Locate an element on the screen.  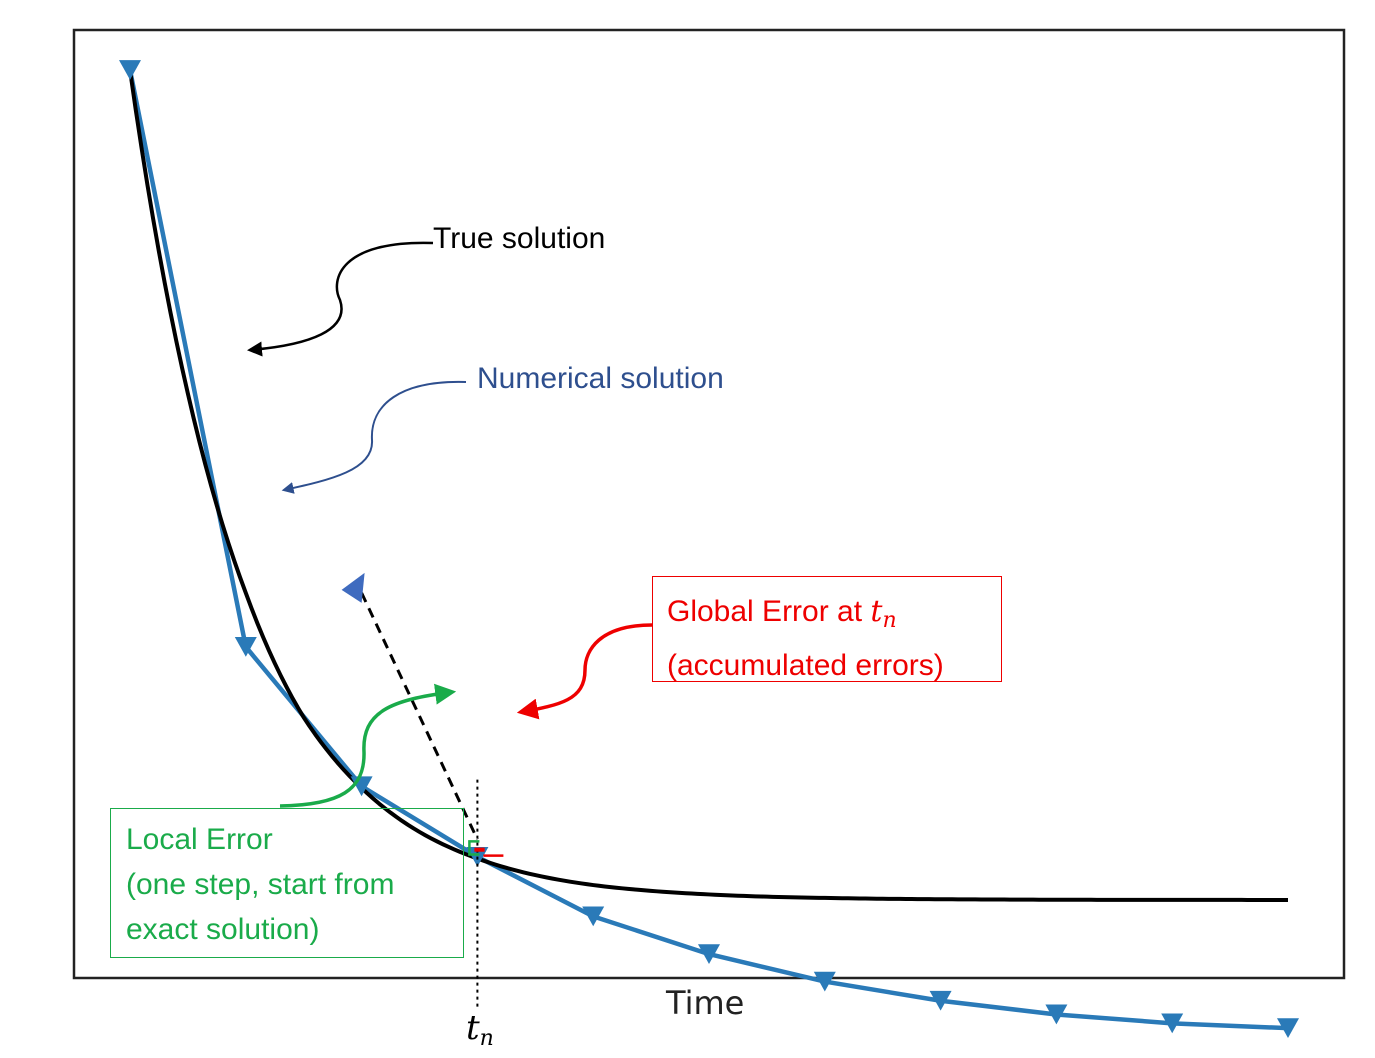
local-step-start-marker is located at coordinates (353, 587).